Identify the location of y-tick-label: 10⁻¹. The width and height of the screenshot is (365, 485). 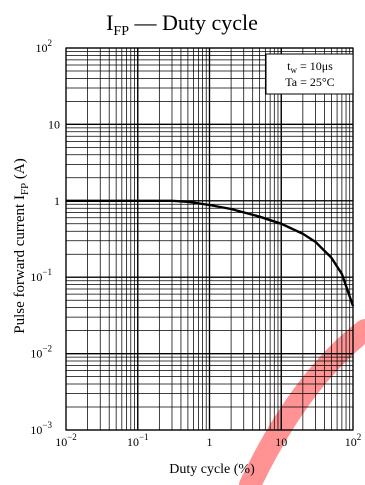
(41, 275).